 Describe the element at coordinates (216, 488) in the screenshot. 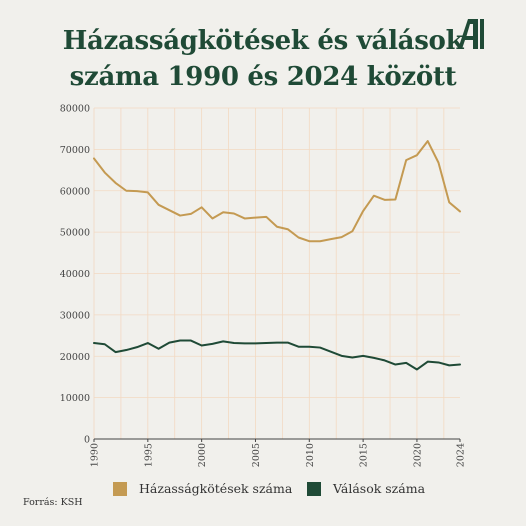

I see `legend-label-marriages: Házasságkötések száma` at that location.